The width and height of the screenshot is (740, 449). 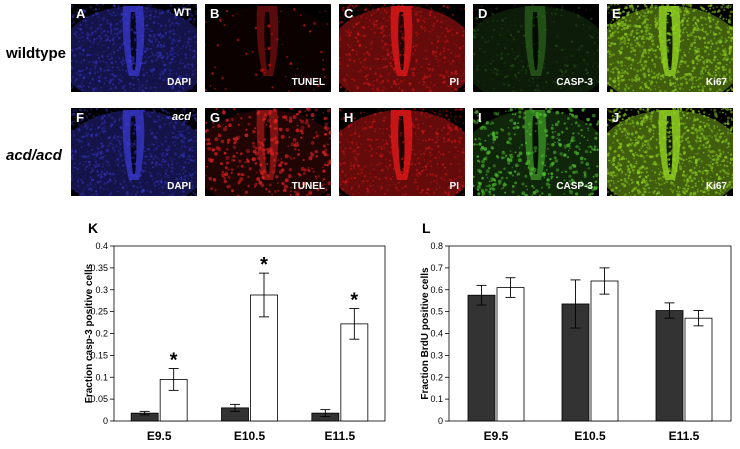 I want to click on panel-letter: E, so click(x=616, y=13).